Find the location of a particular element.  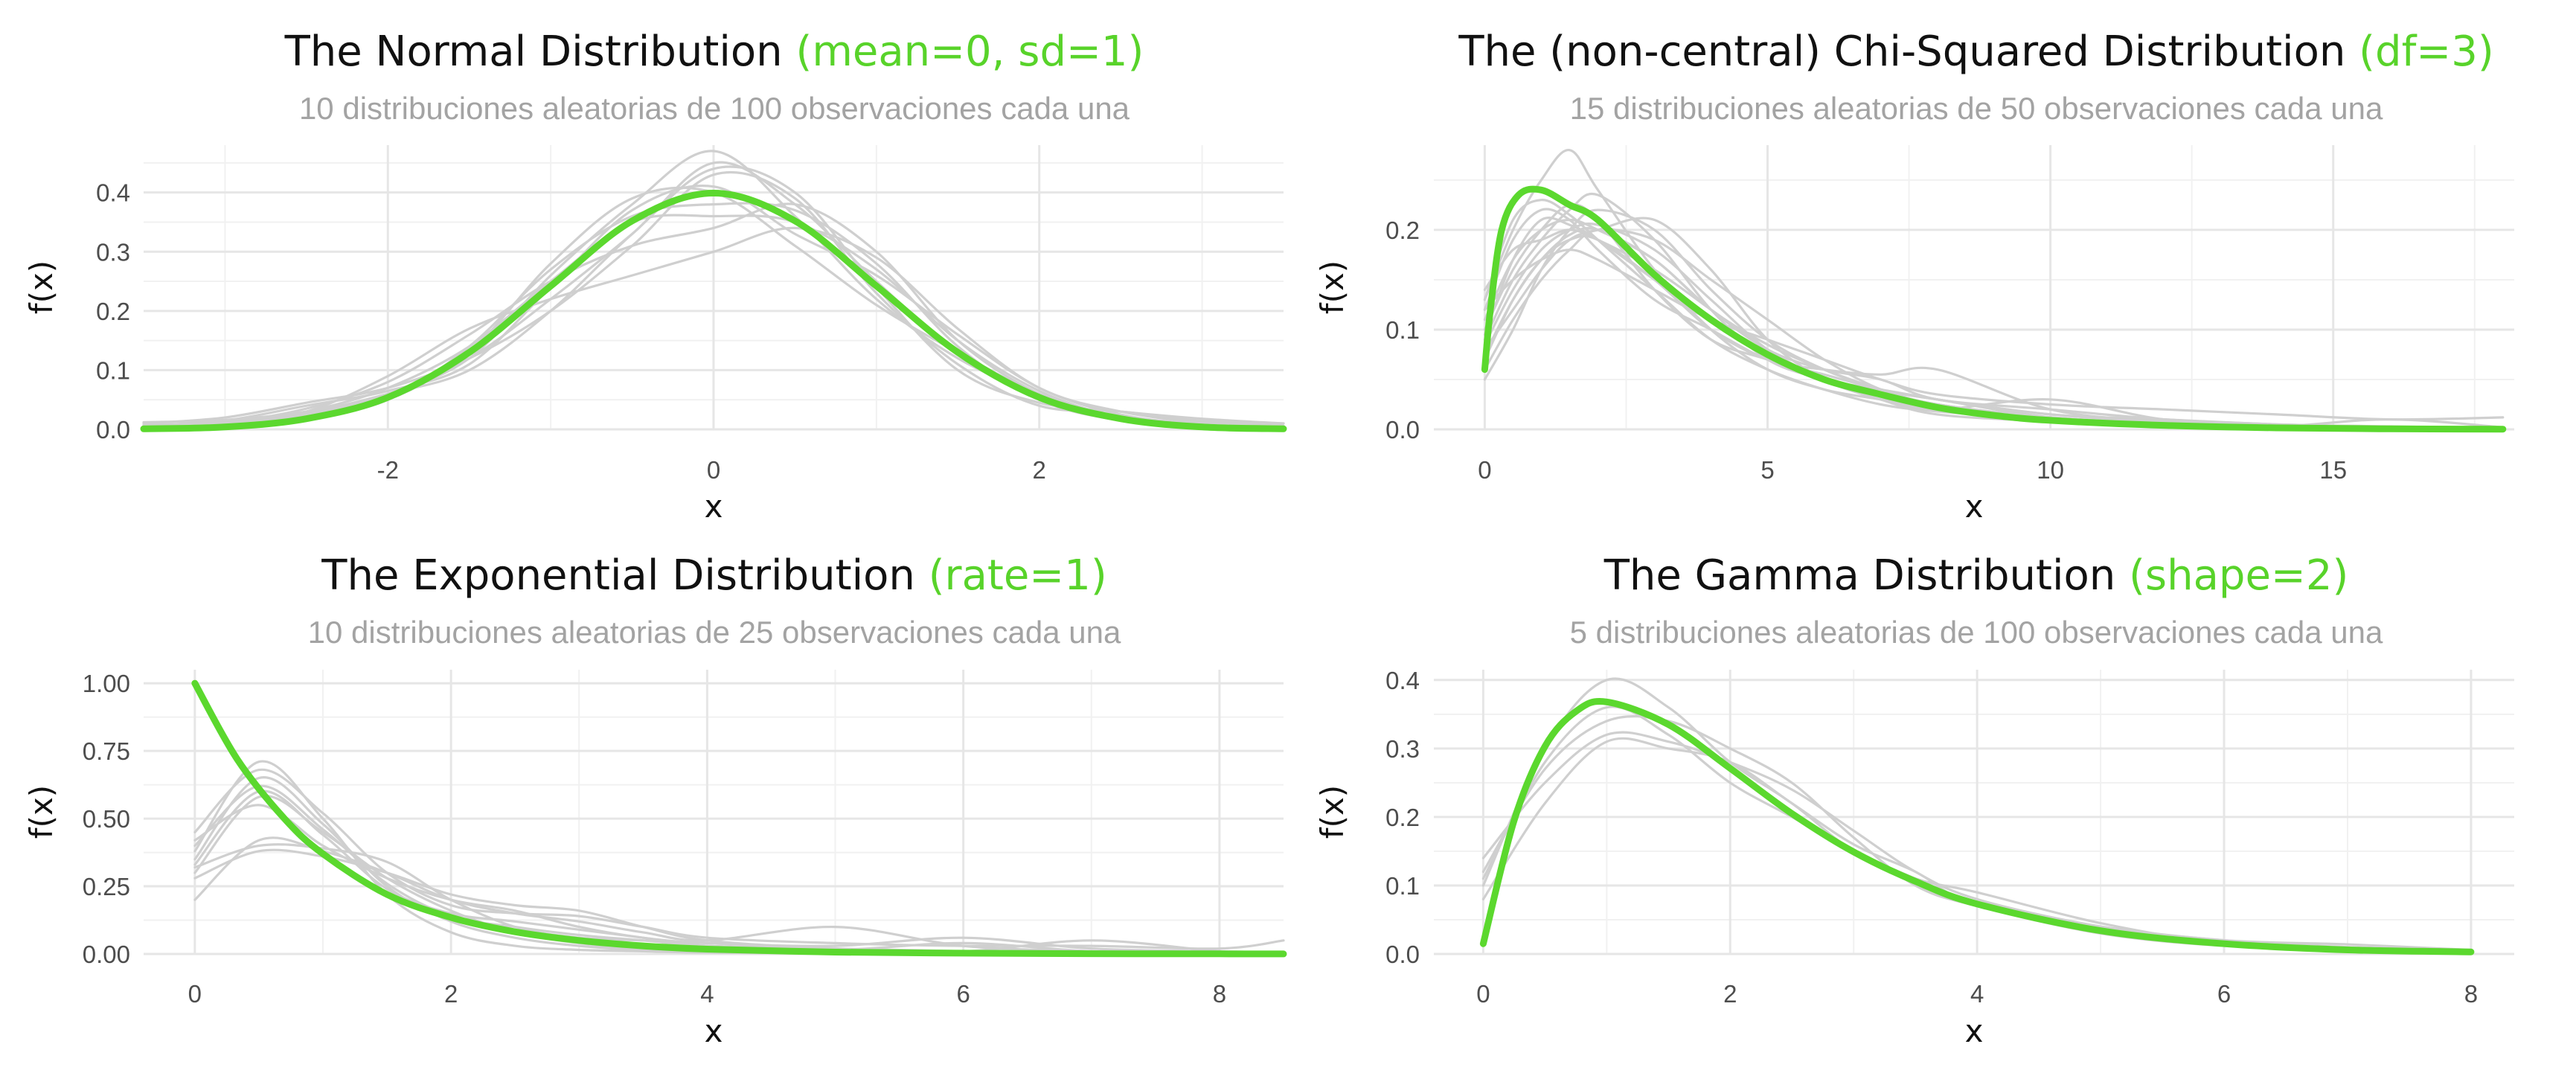

x-tick-label: 5 is located at coordinates (1767, 470).